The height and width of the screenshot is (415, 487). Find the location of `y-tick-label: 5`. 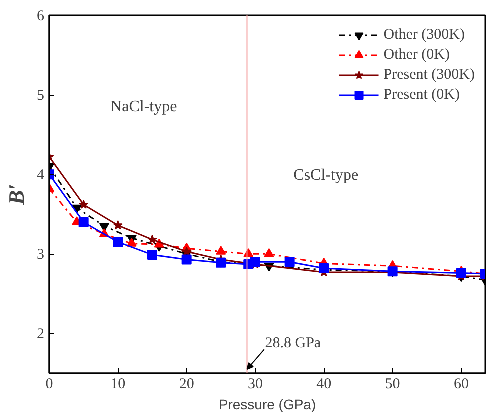

y-tick-label: 5 is located at coordinates (40, 96).